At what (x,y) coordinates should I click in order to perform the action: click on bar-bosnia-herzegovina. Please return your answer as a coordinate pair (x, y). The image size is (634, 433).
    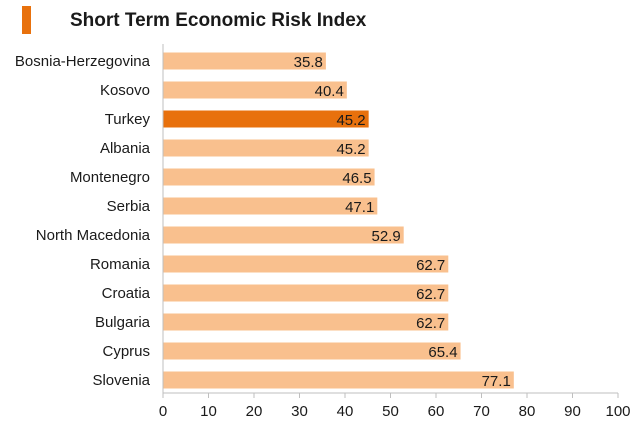
    Looking at the image, I should click on (244, 61).